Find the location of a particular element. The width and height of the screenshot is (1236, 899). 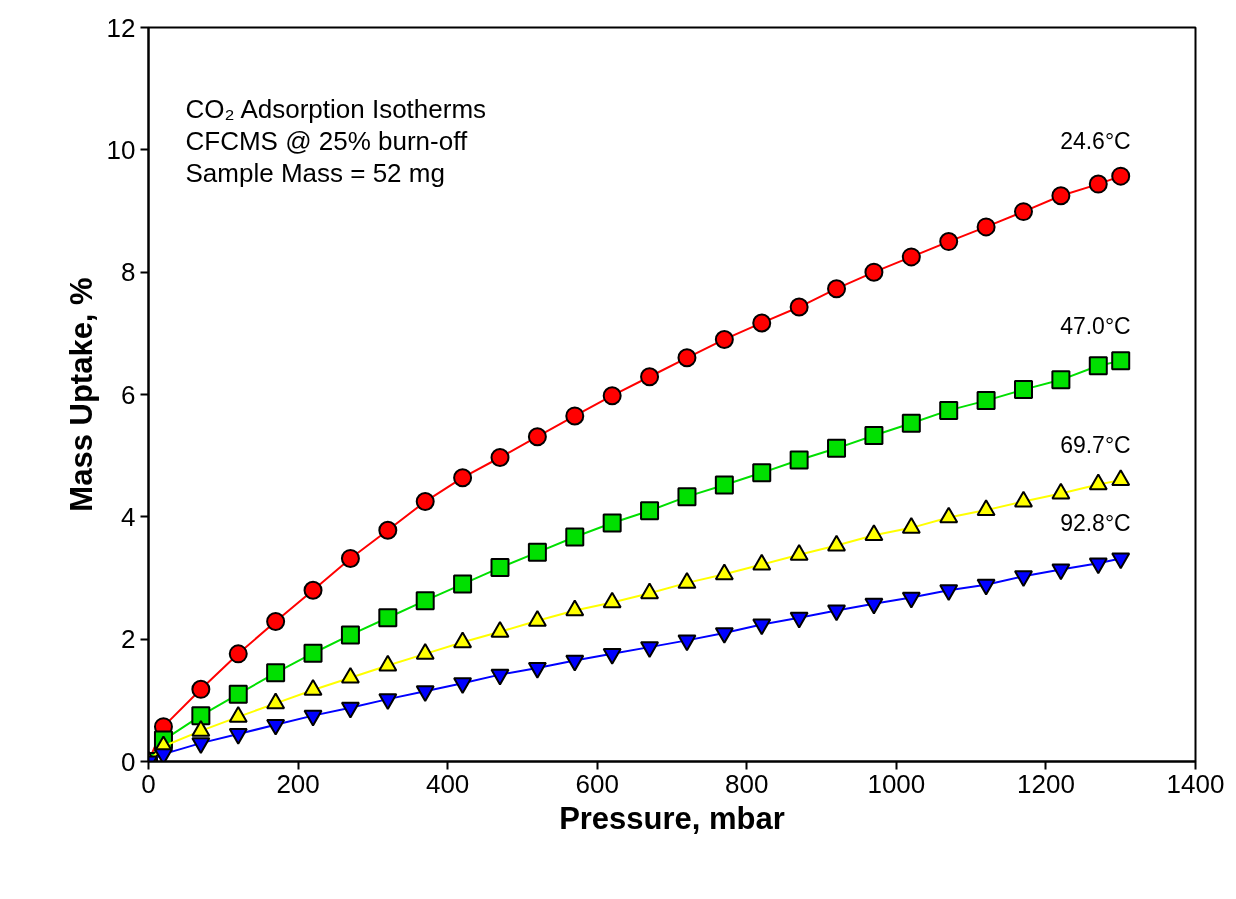

x-tick-label: 600 is located at coordinates (597, 783).